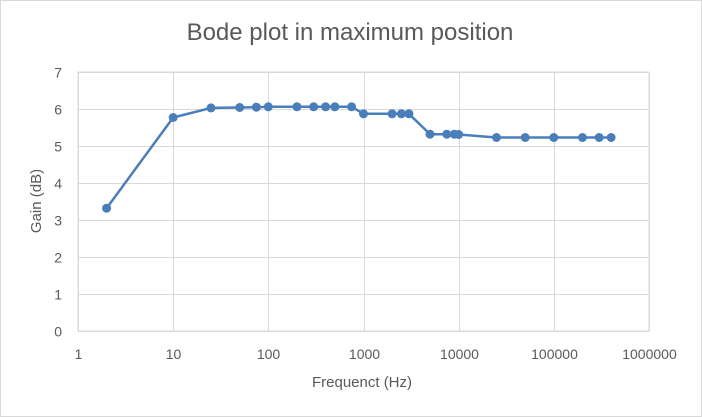  I want to click on y-tick-label: 5, so click(58, 147).